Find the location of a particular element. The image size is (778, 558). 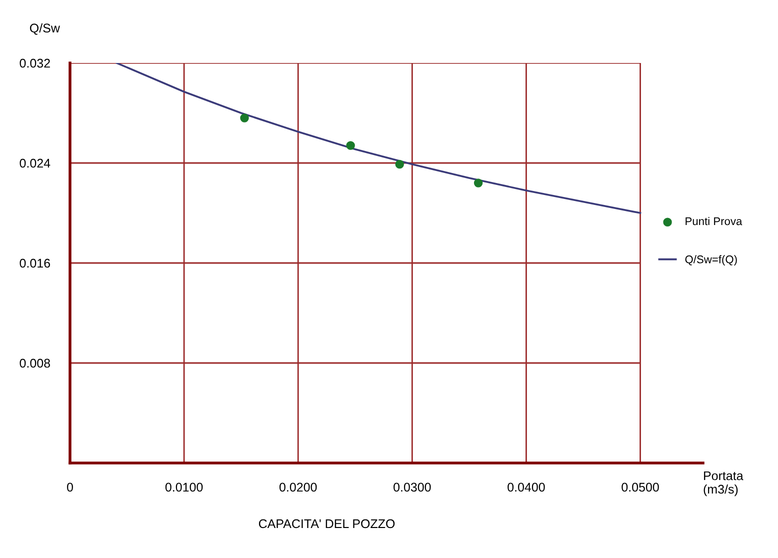

legend-label: Punti Prova is located at coordinates (714, 221).